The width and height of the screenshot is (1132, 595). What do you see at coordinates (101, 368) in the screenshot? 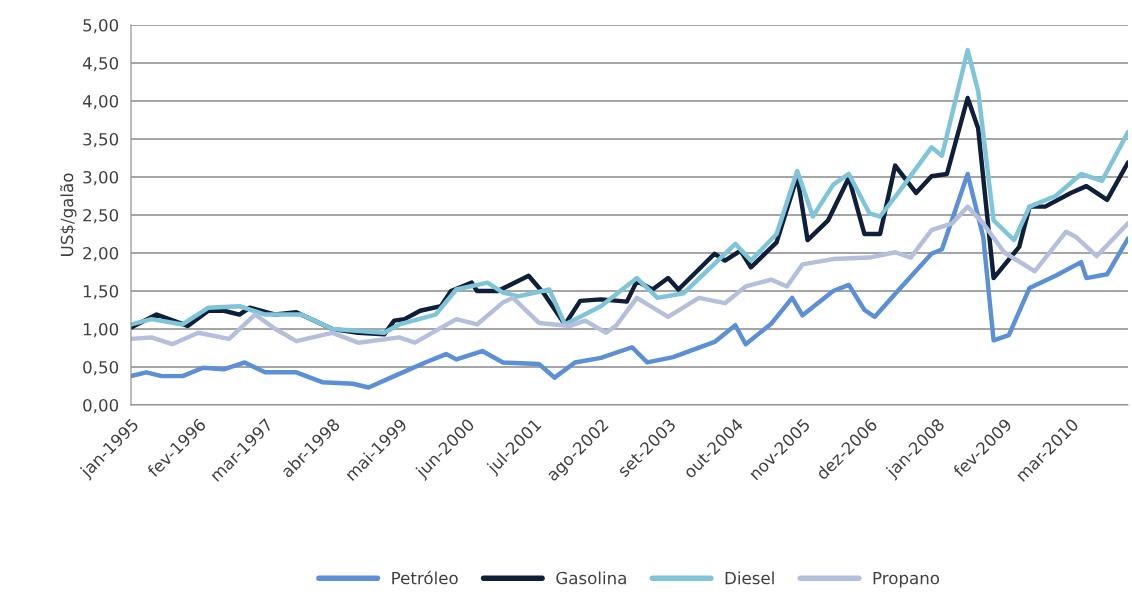
I see `y-tick-label: 0,50` at bounding box center [101, 368].